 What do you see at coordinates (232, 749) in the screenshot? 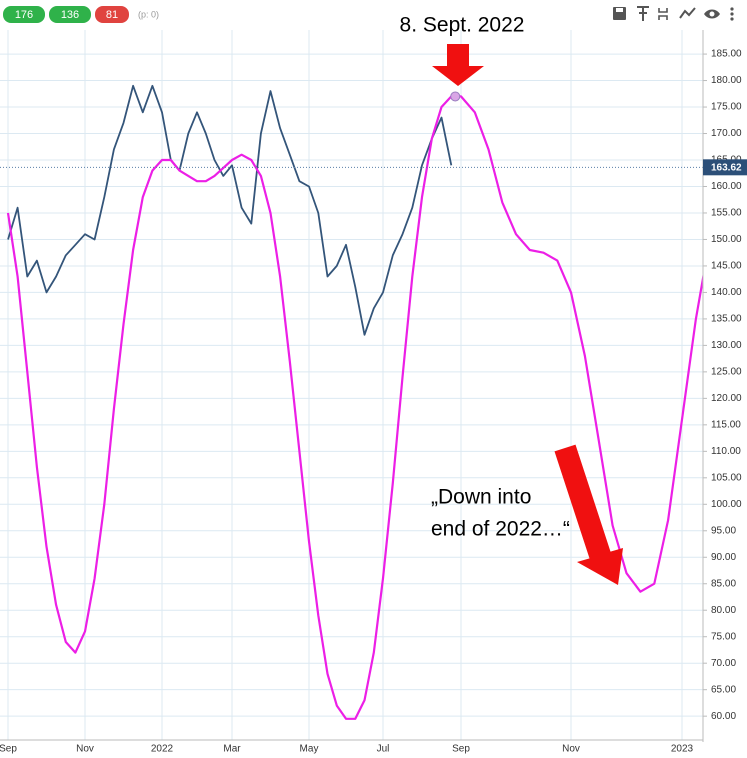
I see `x-tick-label: Mar` at bounding box center [232, 749].